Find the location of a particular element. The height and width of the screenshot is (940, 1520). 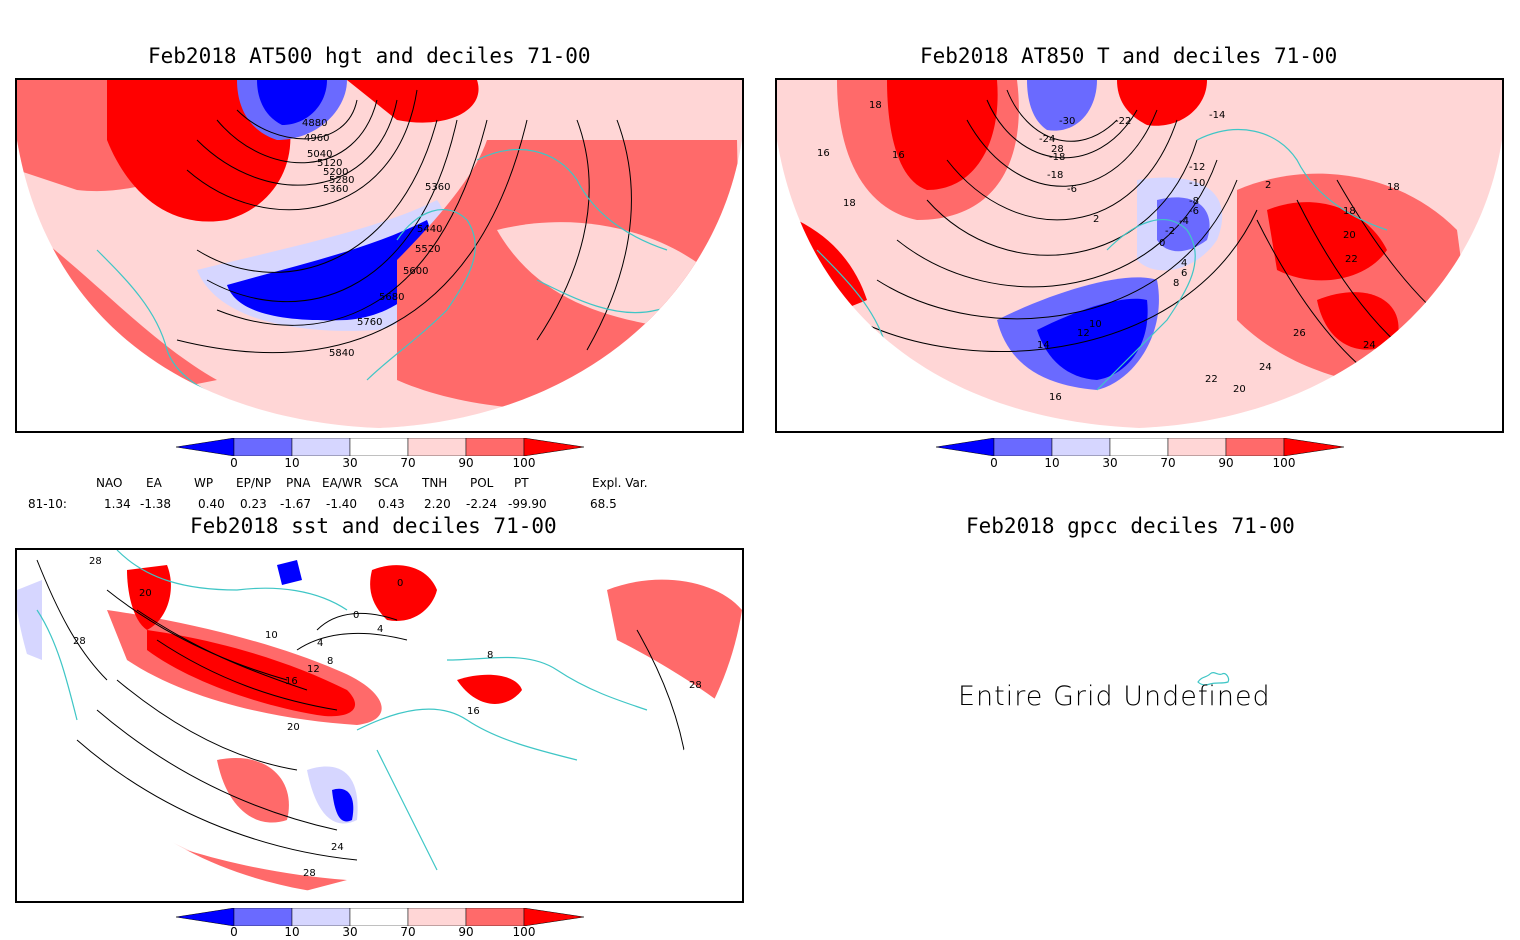

contour-label: 4 is located at coordinates (1184, 263).